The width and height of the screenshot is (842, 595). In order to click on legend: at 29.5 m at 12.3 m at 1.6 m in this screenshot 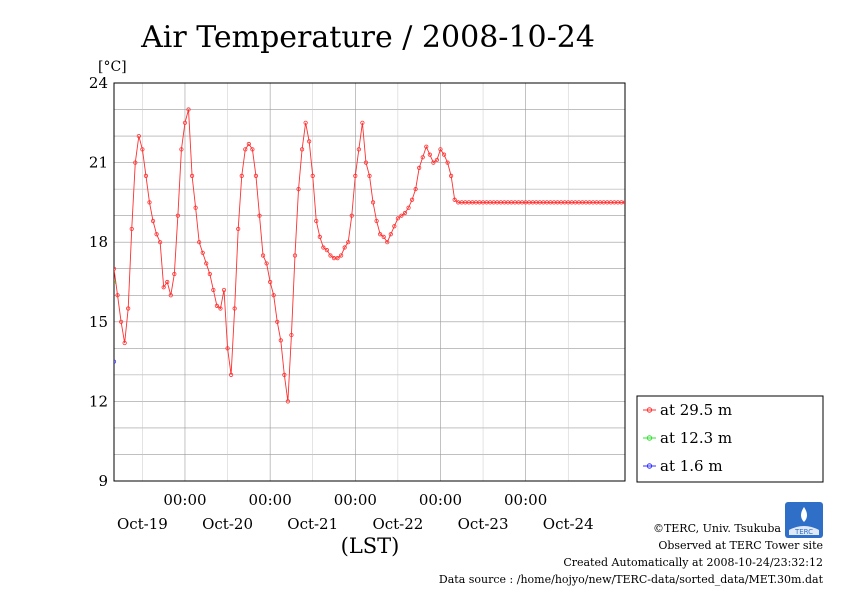, I will do `click(730, 439)`.